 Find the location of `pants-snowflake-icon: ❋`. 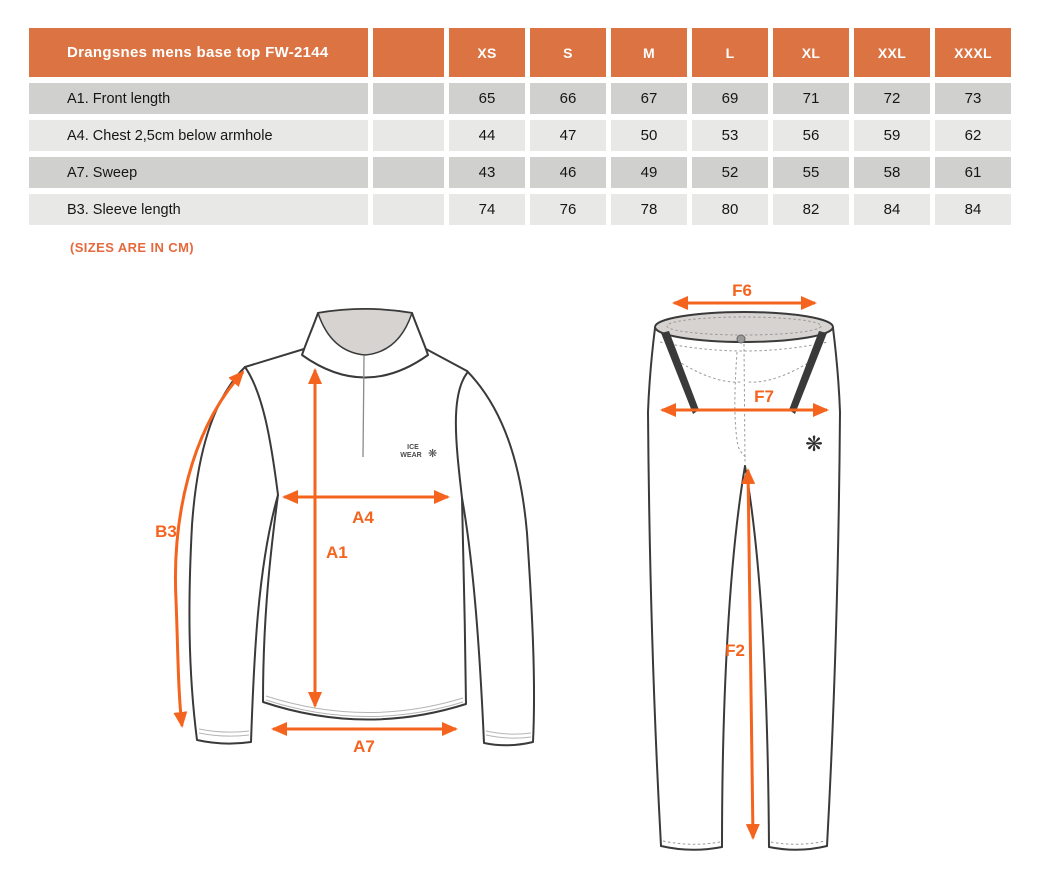

pants-snowflake-icon: ❋ is located at coordinates (814, 444).